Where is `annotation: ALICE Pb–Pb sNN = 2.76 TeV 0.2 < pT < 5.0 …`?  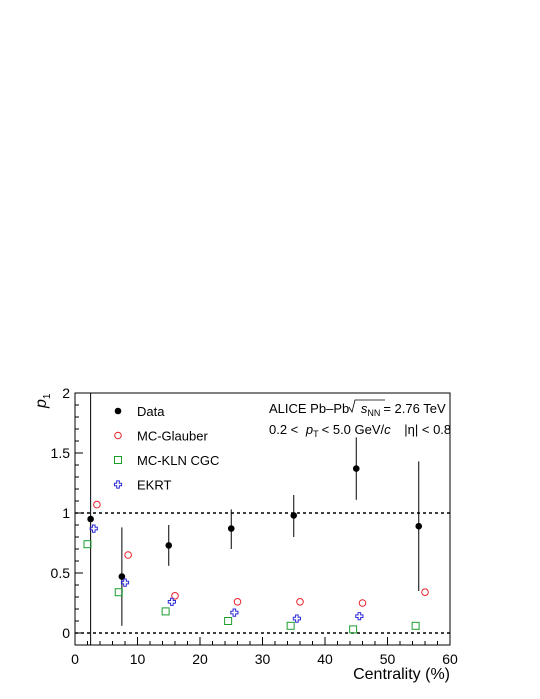
annotation: ALICE Pb–Pb sNN = 2.76 TeV 0.2 < pT < 5.0 … is located at coordinates (360, 419).